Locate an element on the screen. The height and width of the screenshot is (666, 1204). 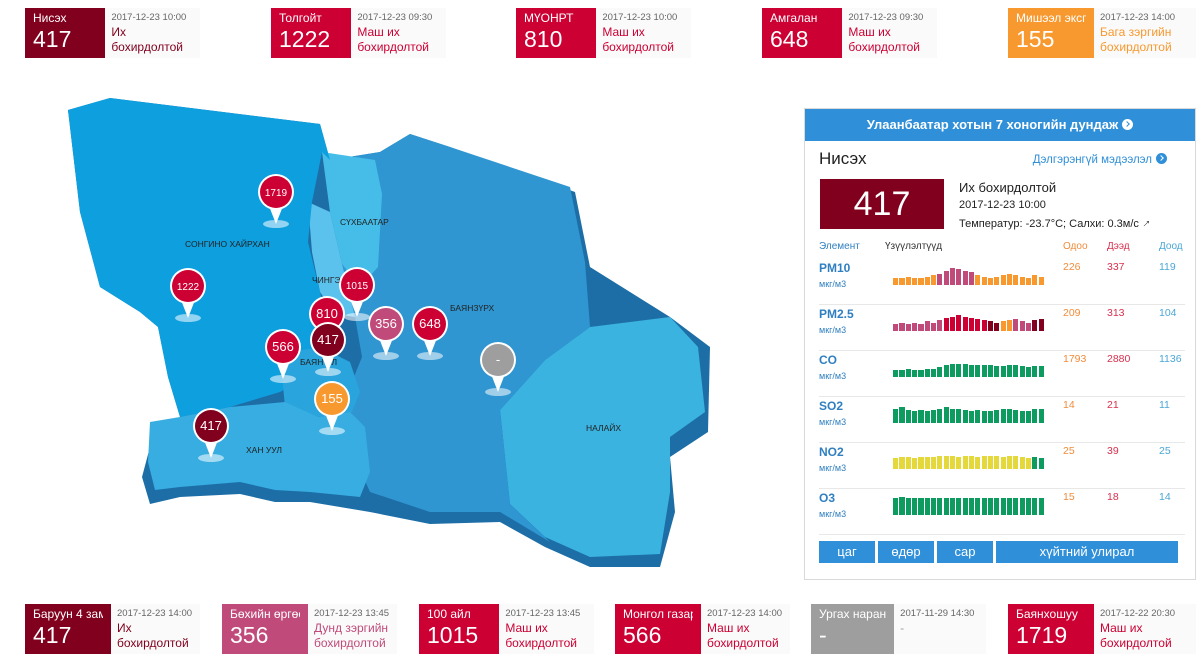
pin-value: 648 is located at coordinates (430, 323).